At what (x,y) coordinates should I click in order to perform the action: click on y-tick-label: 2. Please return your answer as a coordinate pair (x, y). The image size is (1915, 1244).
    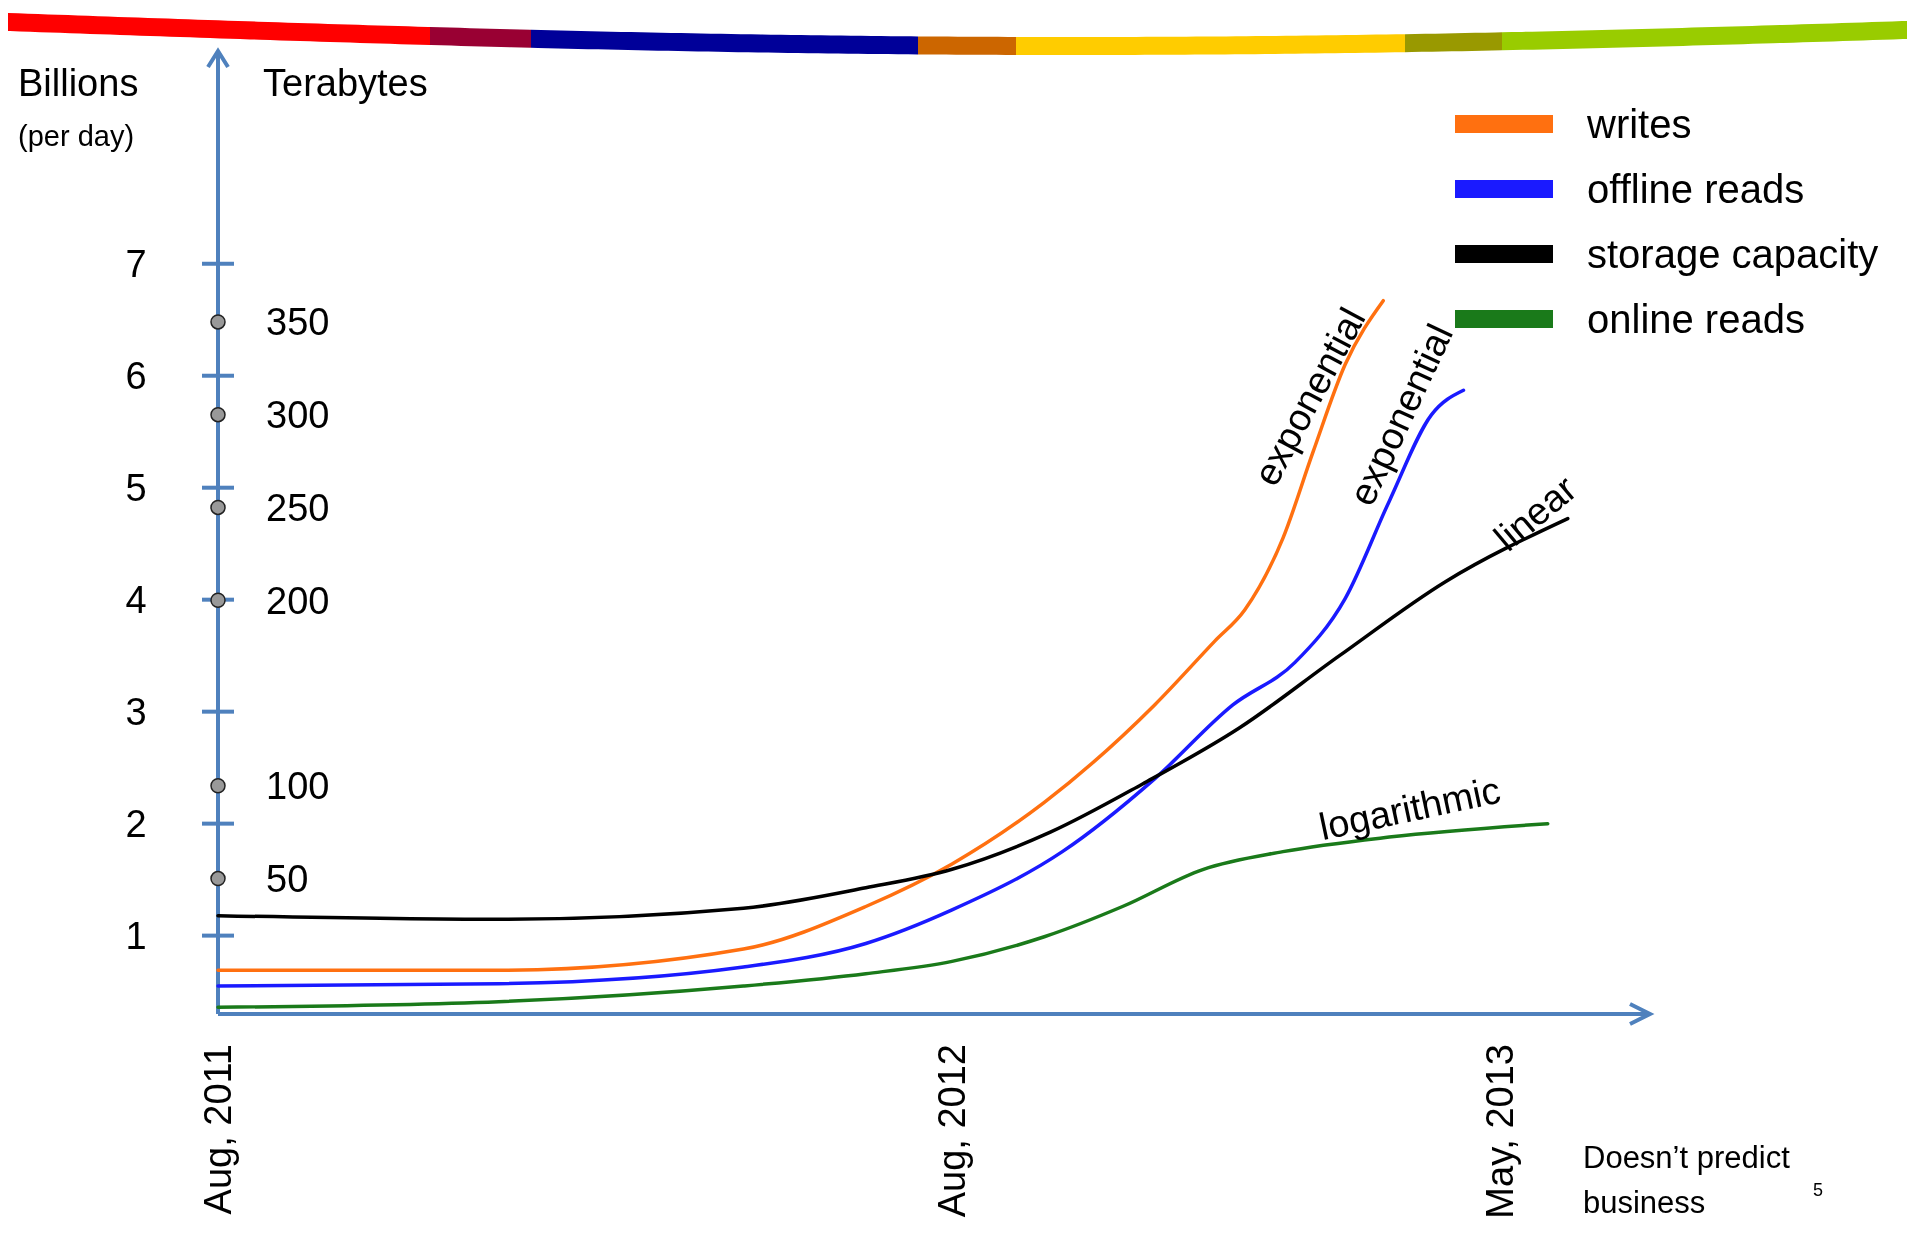
    Looking at the image, I should click on (136, 823).